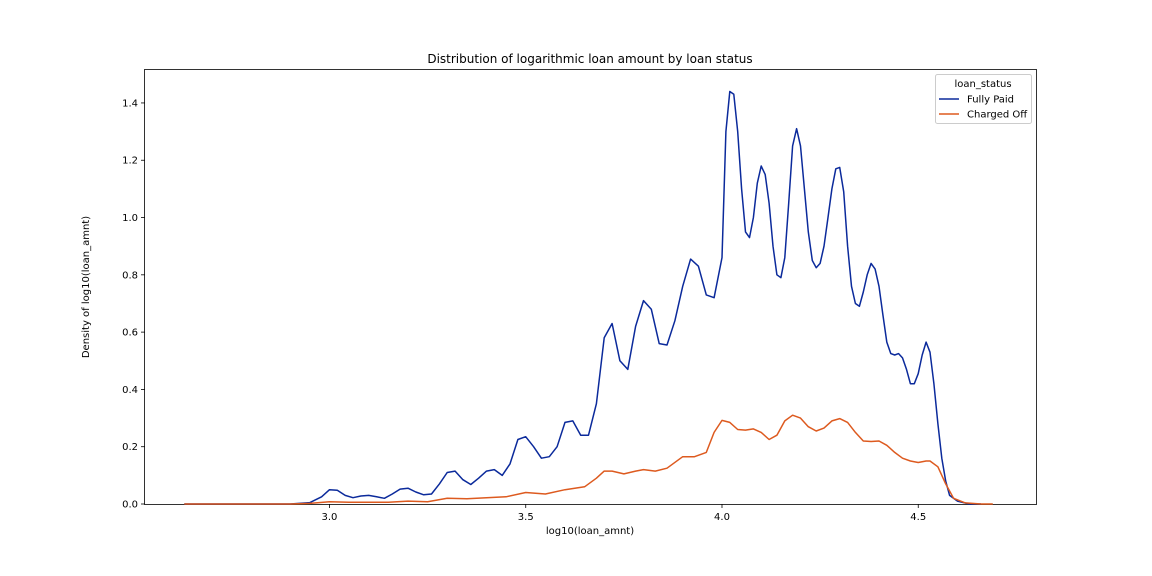 The image size is (1152, 576). I want to click on legend-title: loan_status, so click(982, 84).